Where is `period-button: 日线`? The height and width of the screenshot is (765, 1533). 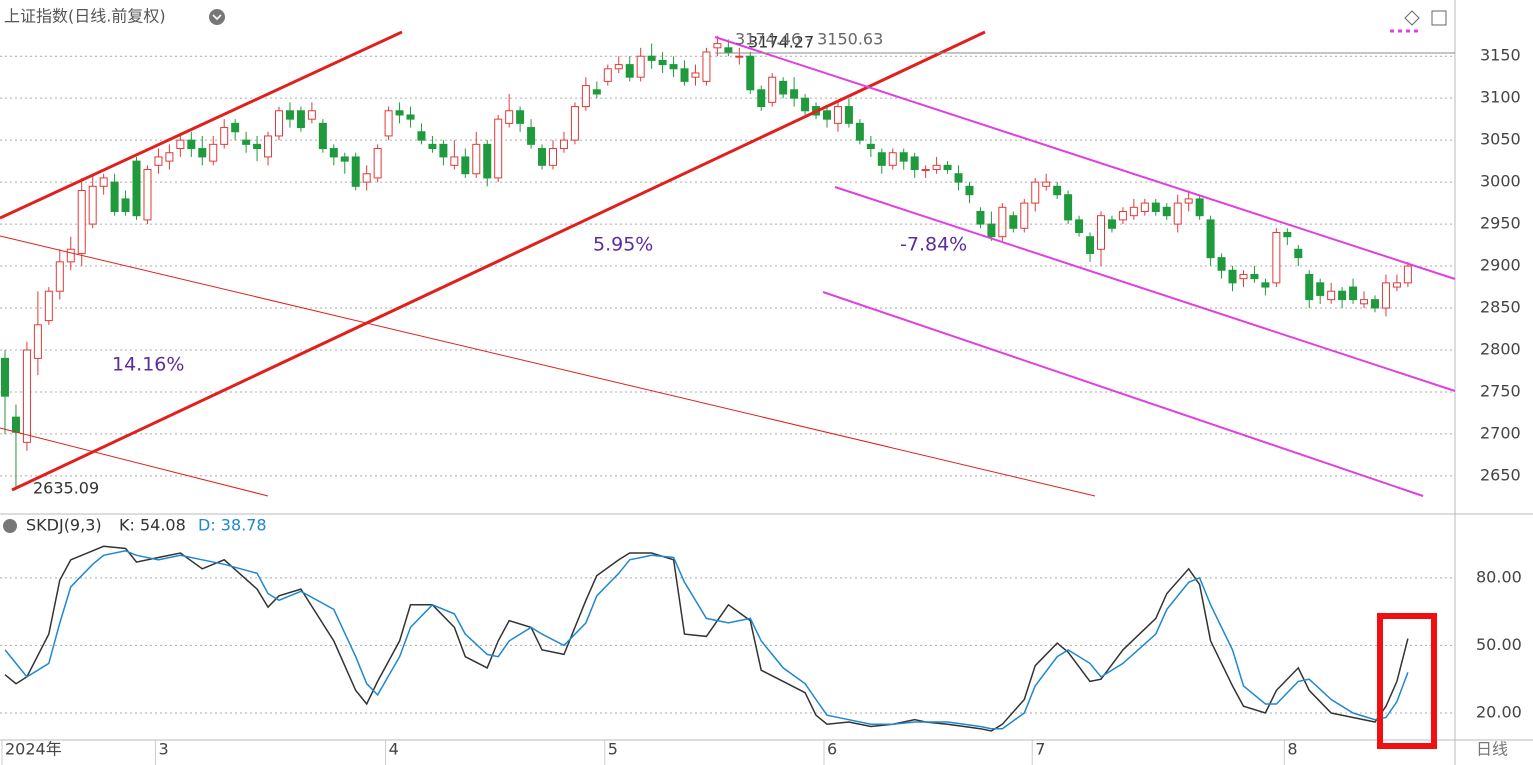
period-button: 日线 is located at coordinates (1492, 749).